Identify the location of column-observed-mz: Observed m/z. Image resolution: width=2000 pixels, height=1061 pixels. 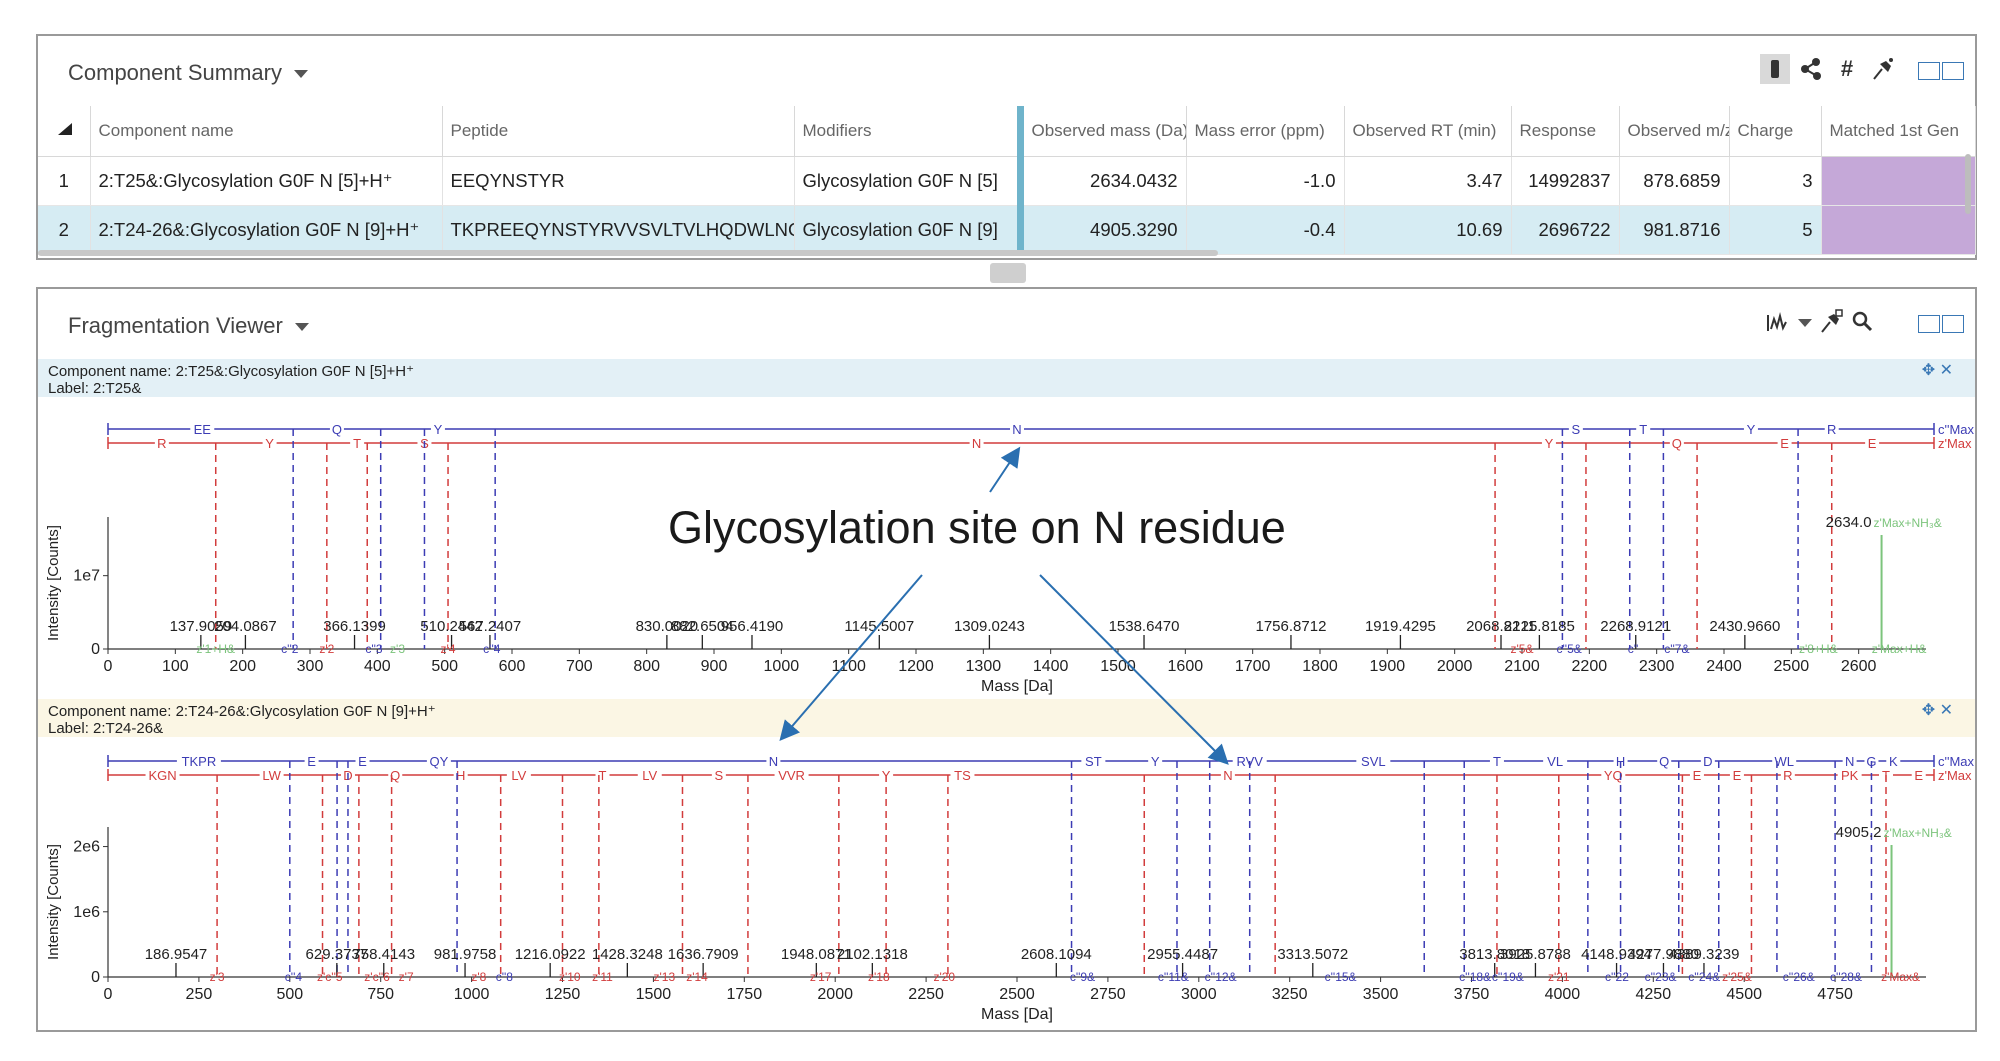
(1674, 131).